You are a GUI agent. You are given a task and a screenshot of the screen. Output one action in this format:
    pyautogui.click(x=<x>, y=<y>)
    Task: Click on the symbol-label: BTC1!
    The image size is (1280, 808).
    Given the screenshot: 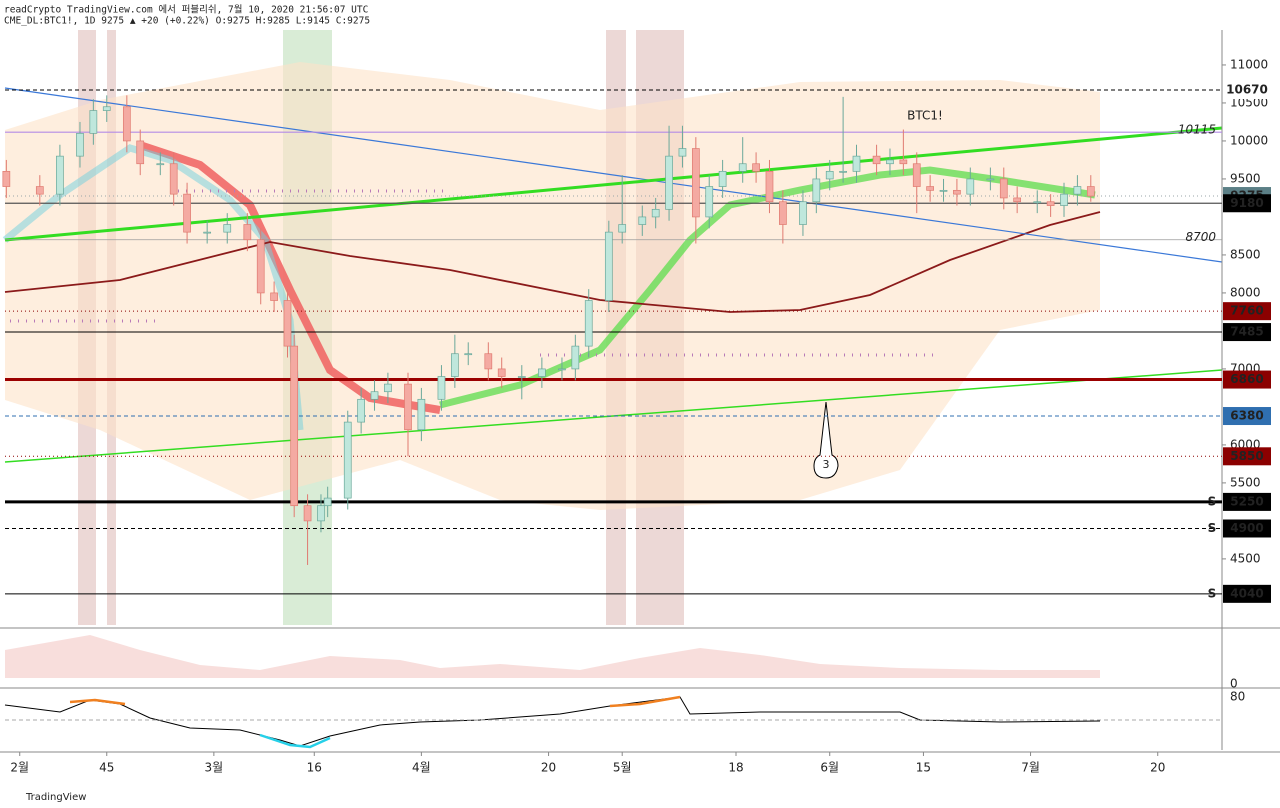 What is the action you would take?
    pyautogui.click(x=925, y=116)
    